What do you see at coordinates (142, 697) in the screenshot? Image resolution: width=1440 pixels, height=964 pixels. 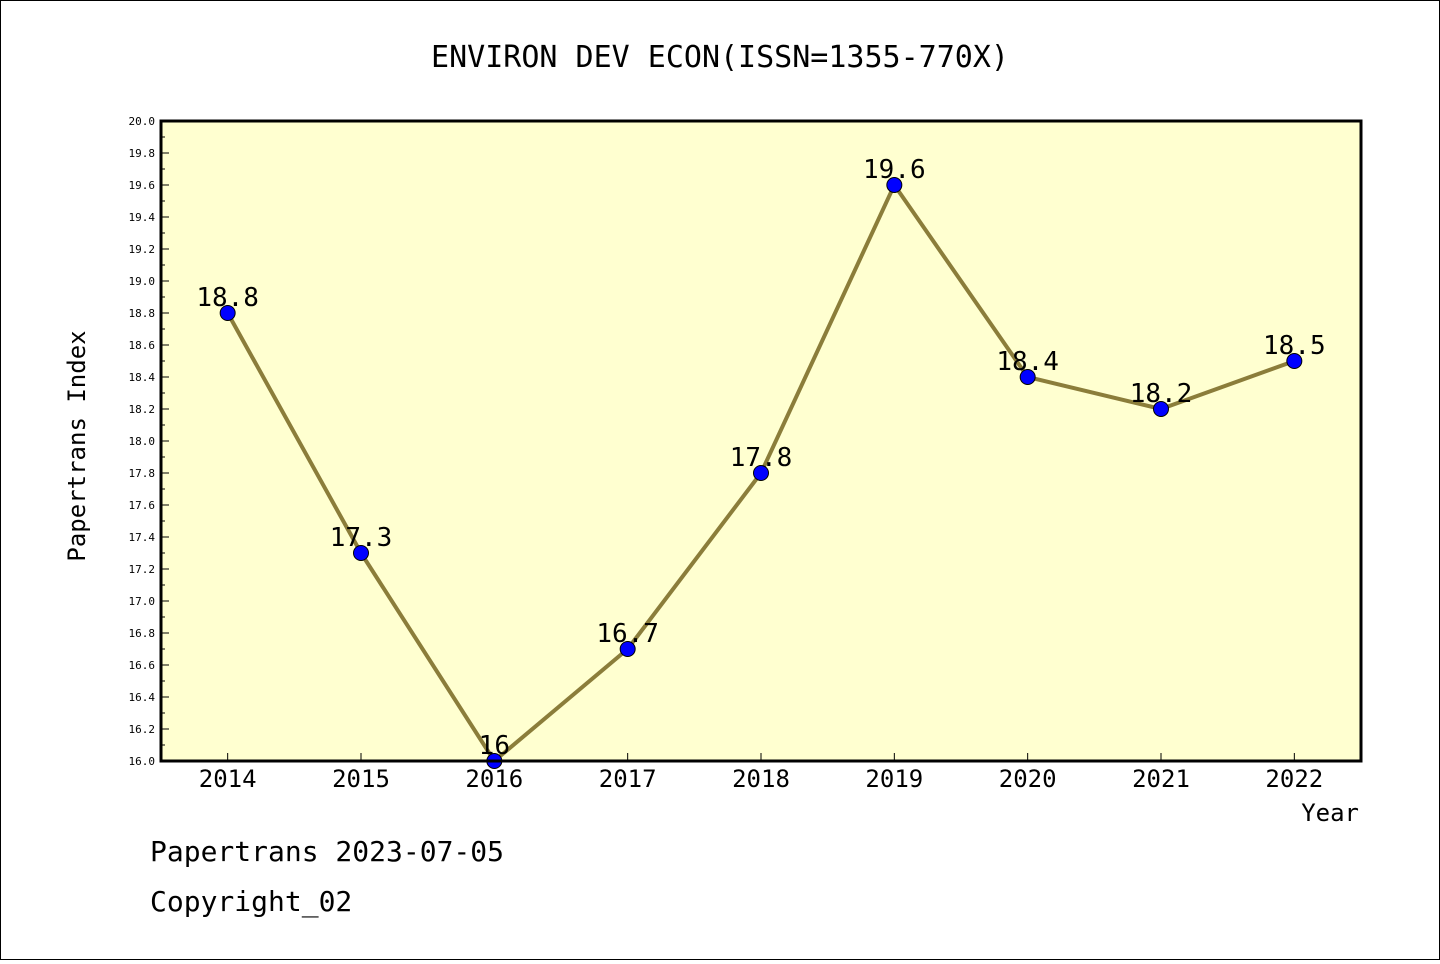 I see `y-tick-label: 16.4` at bounding box center [142, 697].